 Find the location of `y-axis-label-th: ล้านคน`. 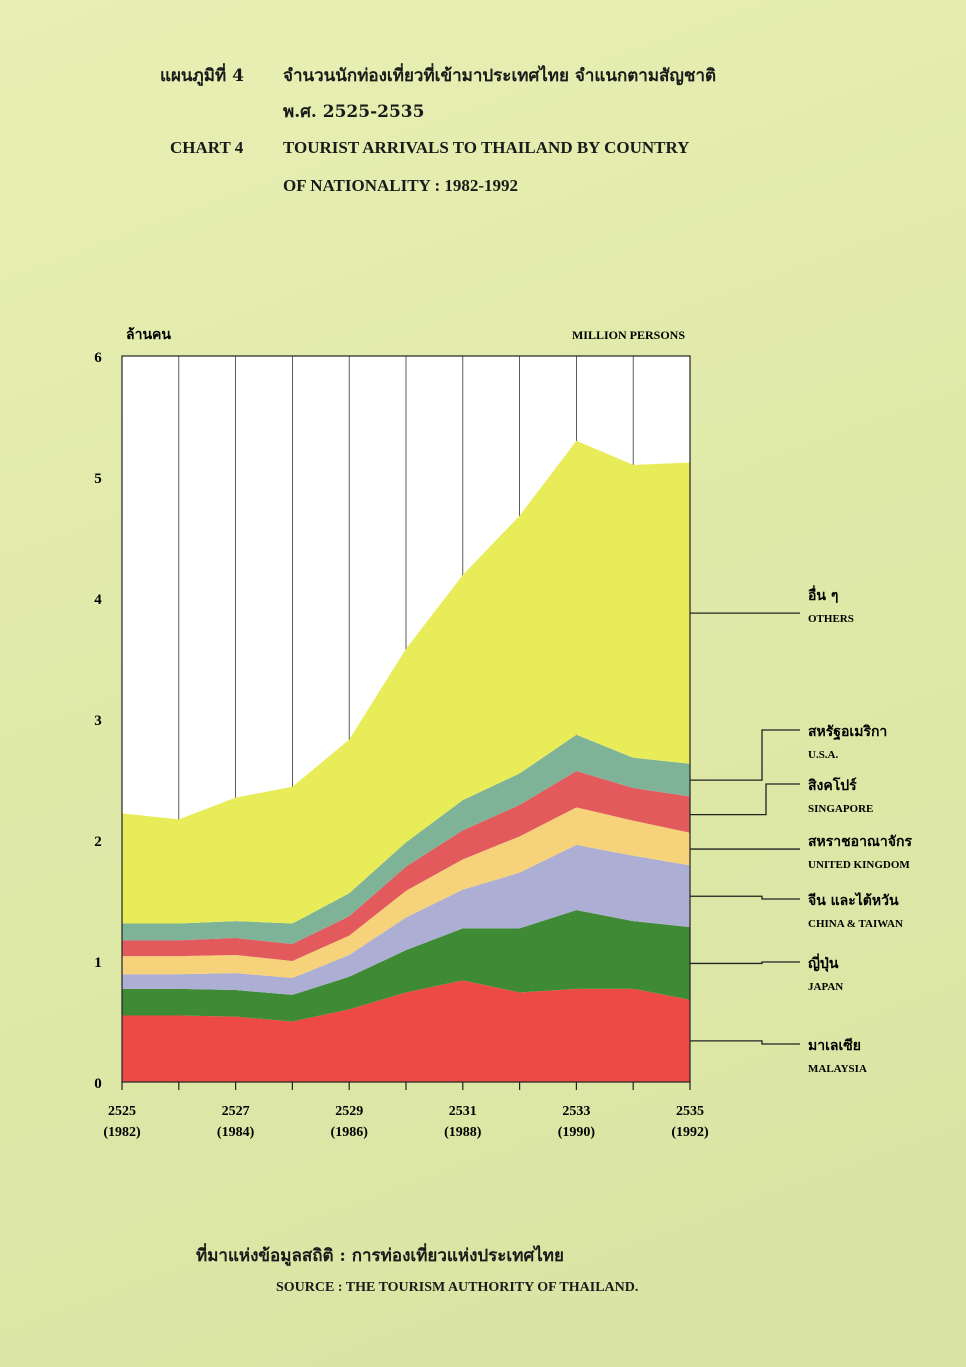

y-axis-label-th: ล้านคน is located at coordinates (148, 335).